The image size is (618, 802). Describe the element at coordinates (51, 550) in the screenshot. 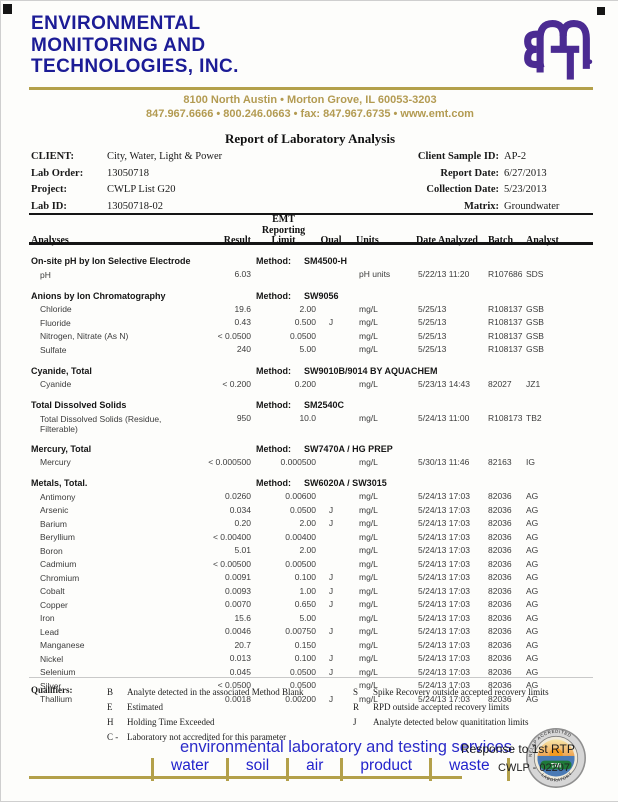

I see `analyte-name: Boron` at that location.